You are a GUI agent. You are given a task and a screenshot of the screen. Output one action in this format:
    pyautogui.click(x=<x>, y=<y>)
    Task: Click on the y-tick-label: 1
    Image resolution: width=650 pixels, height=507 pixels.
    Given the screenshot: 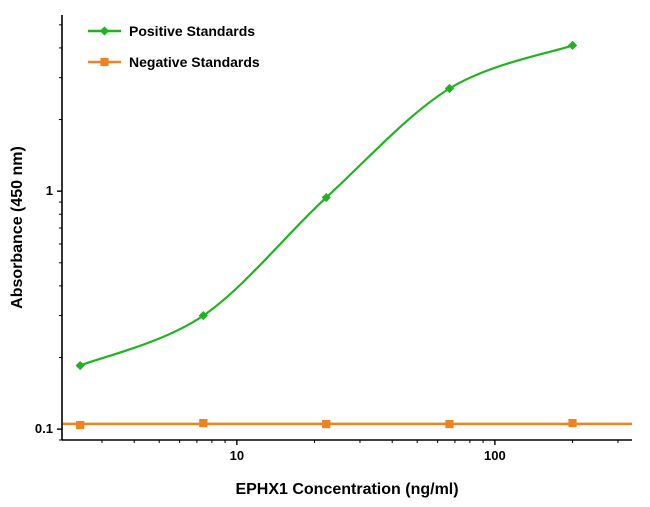 What is the action you would take?
    pyautogui.click(x=49, y=190)
    